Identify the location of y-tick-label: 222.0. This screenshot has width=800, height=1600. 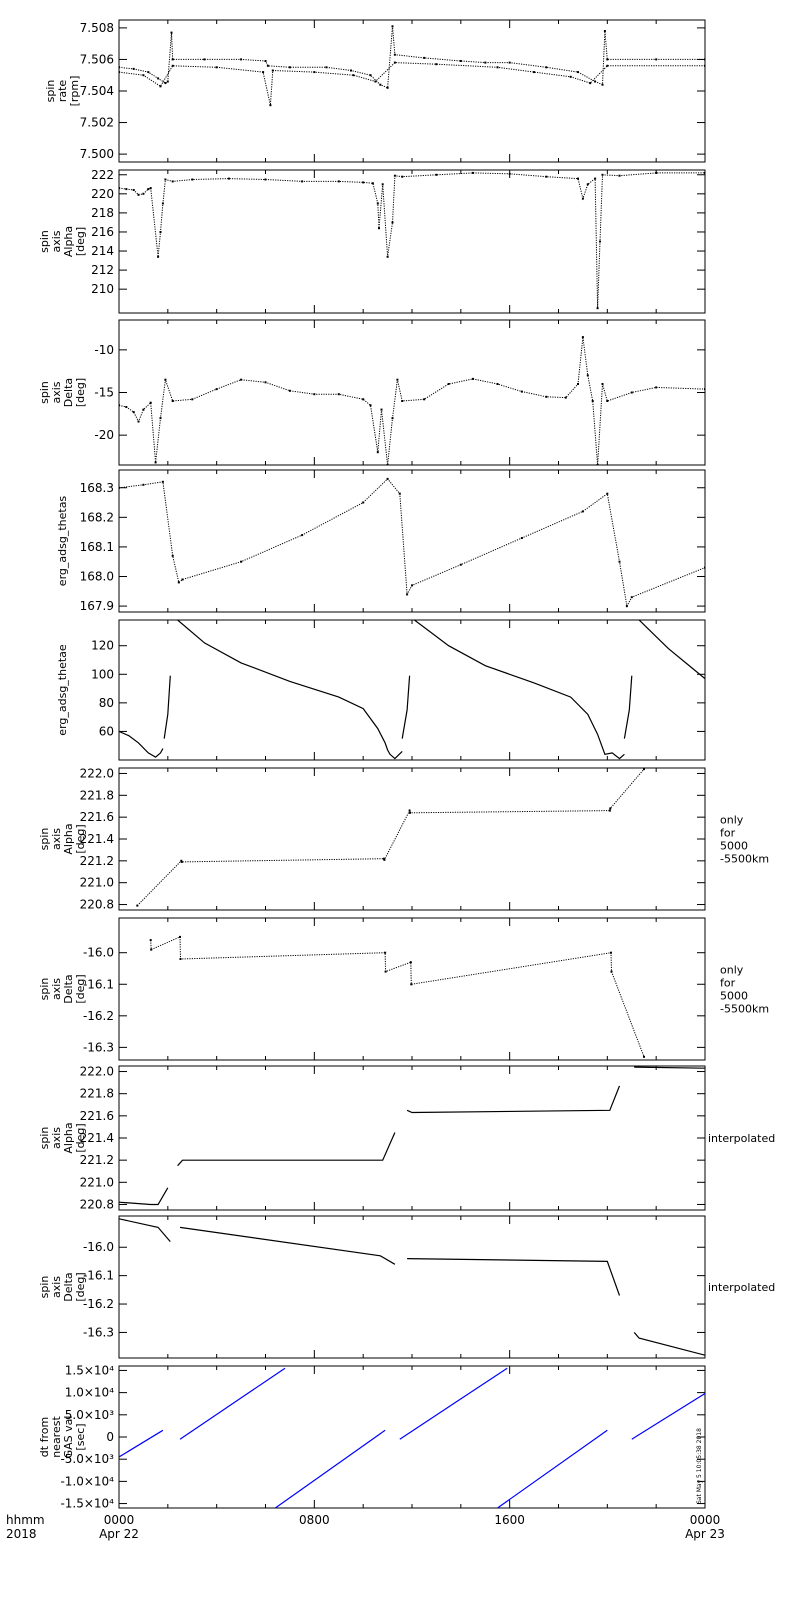
(97, 1072).